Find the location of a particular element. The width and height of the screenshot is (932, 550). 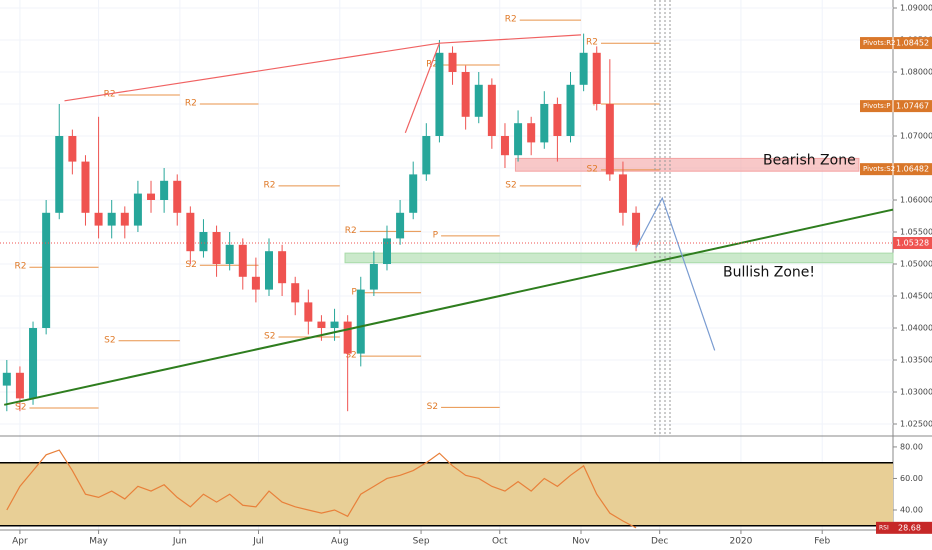

y-tick-label: 1.03000 is located at coordinates (916, 391).